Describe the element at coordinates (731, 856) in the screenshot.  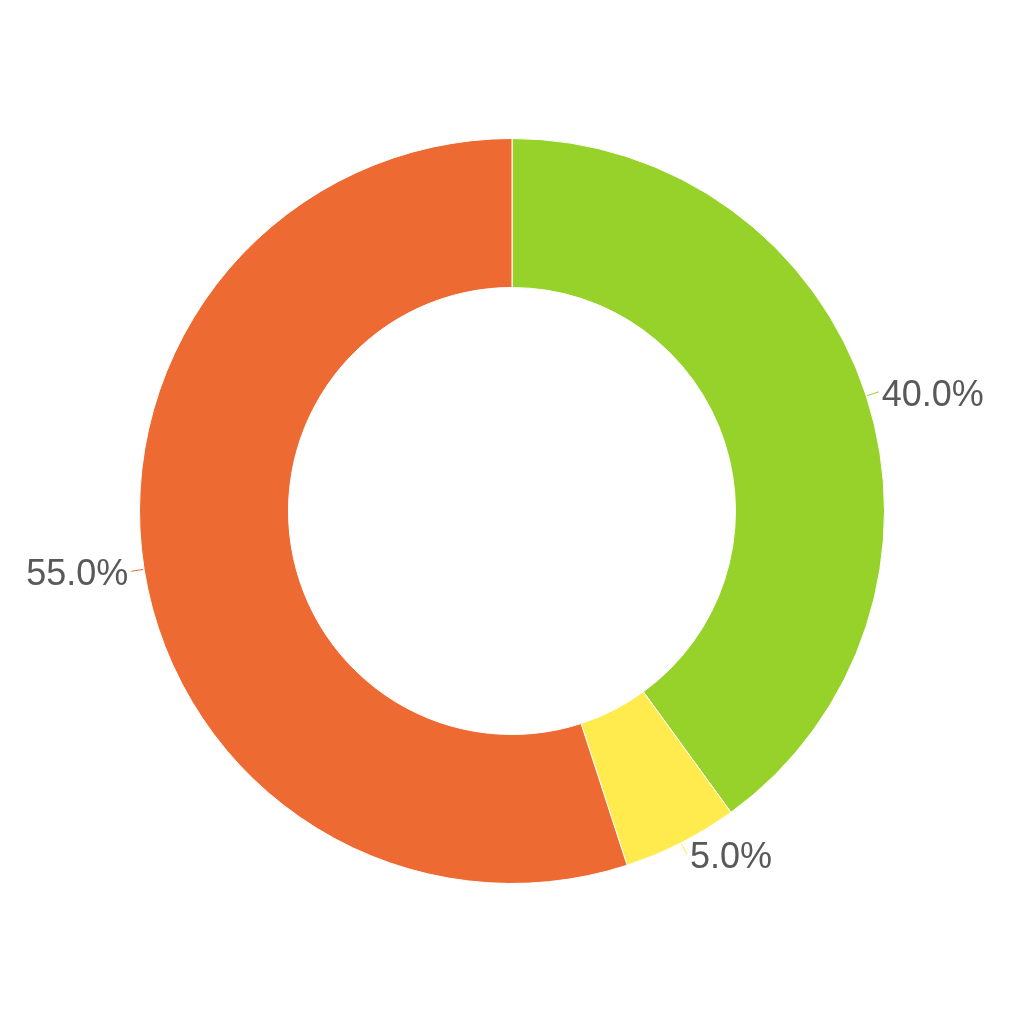
I see `data-label: 5.0%` at that location.